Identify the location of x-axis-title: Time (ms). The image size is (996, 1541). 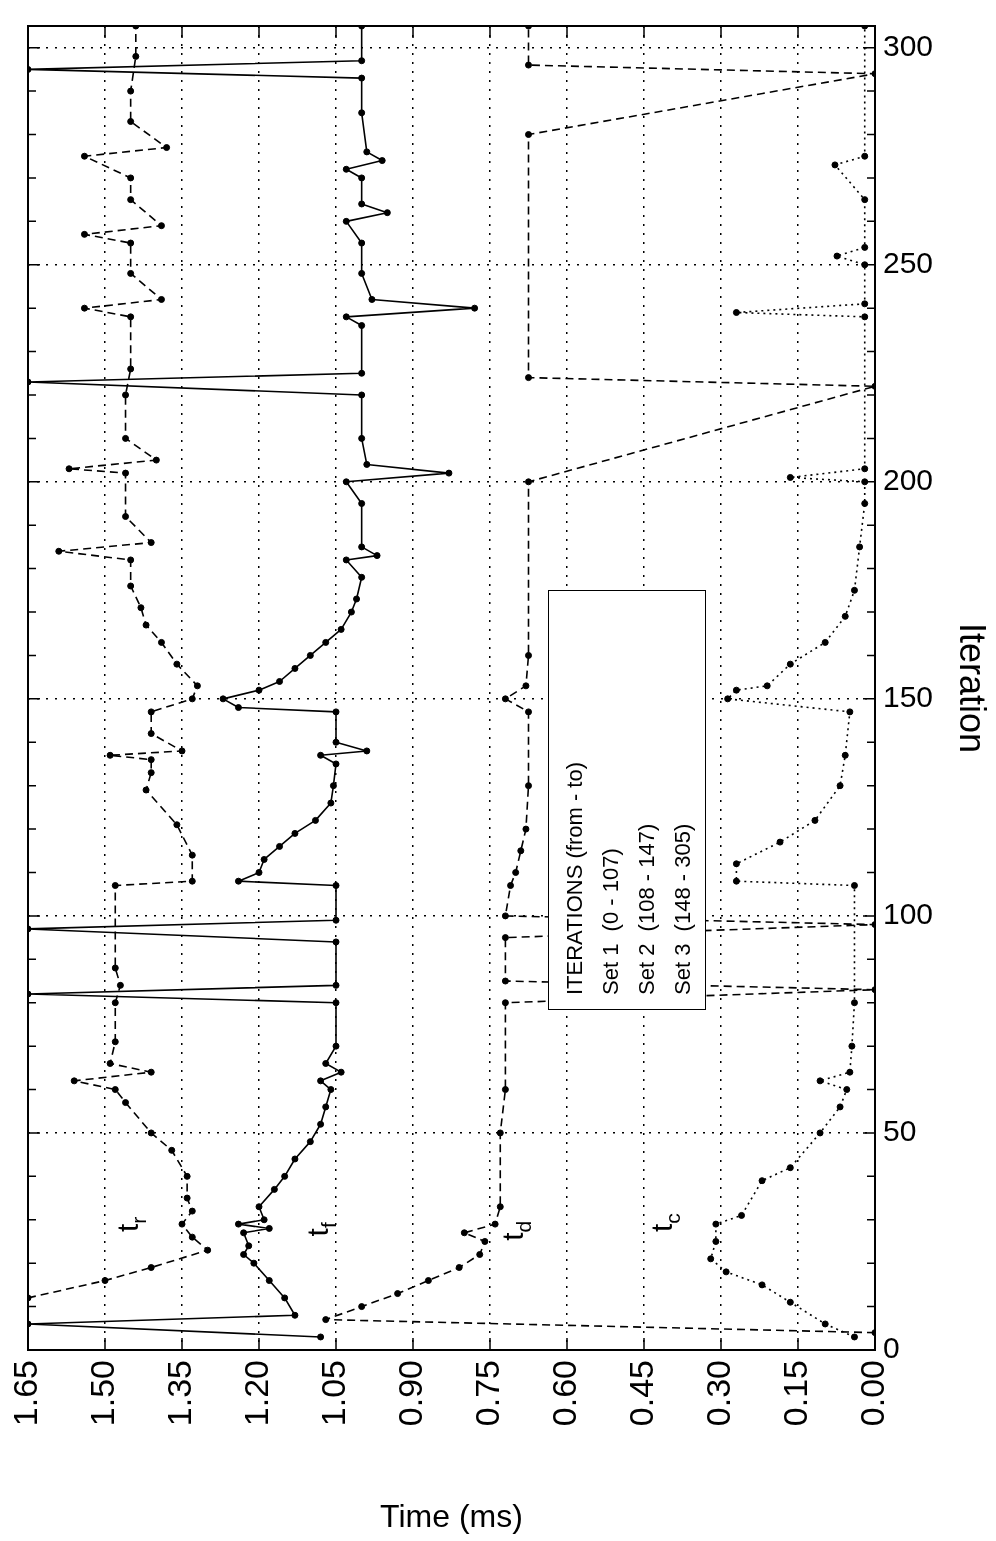
(451, 1515).